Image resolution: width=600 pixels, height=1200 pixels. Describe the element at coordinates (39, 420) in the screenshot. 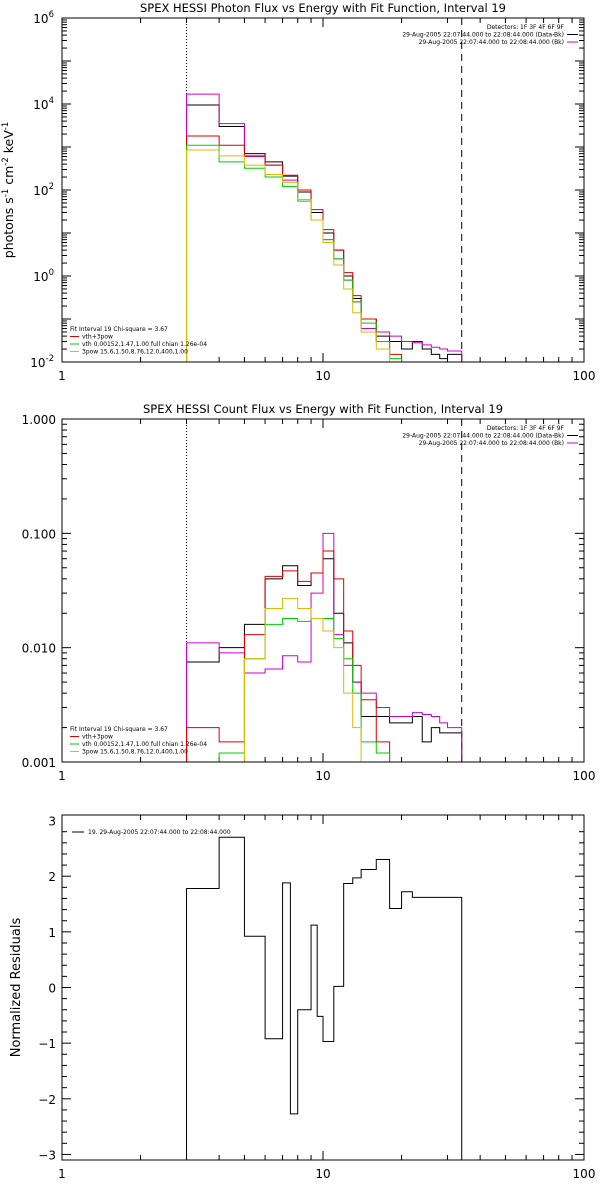

I see `y-tick-label: 1.000` at that location.